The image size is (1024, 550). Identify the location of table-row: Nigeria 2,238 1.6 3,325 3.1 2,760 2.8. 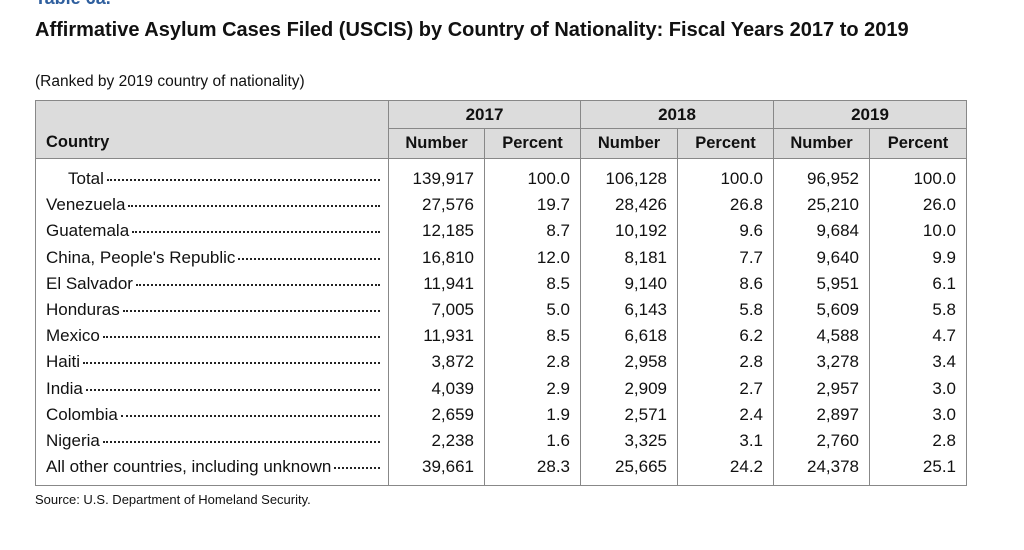
(501, 441).